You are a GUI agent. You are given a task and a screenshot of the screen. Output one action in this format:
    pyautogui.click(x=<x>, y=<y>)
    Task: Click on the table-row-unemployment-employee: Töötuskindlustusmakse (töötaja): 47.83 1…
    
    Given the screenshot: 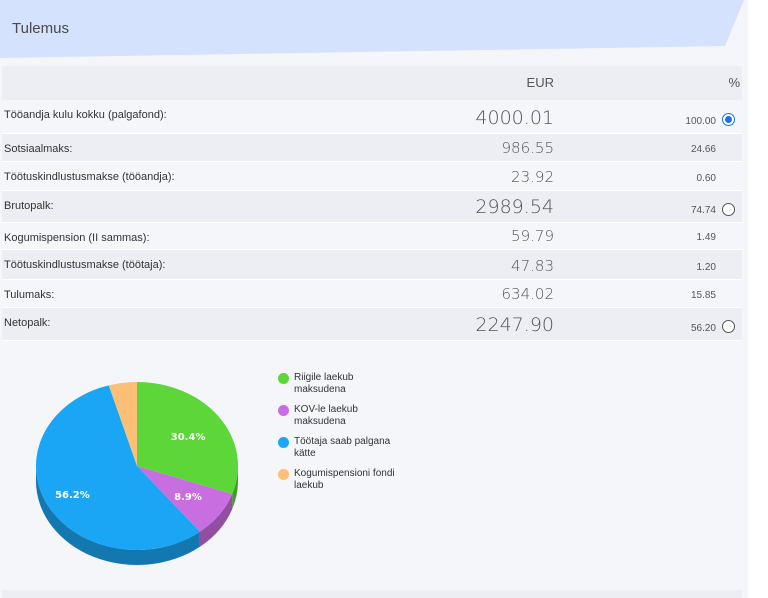 What is the action you would take?
    pyautogui.click(x=372, y=265)
    